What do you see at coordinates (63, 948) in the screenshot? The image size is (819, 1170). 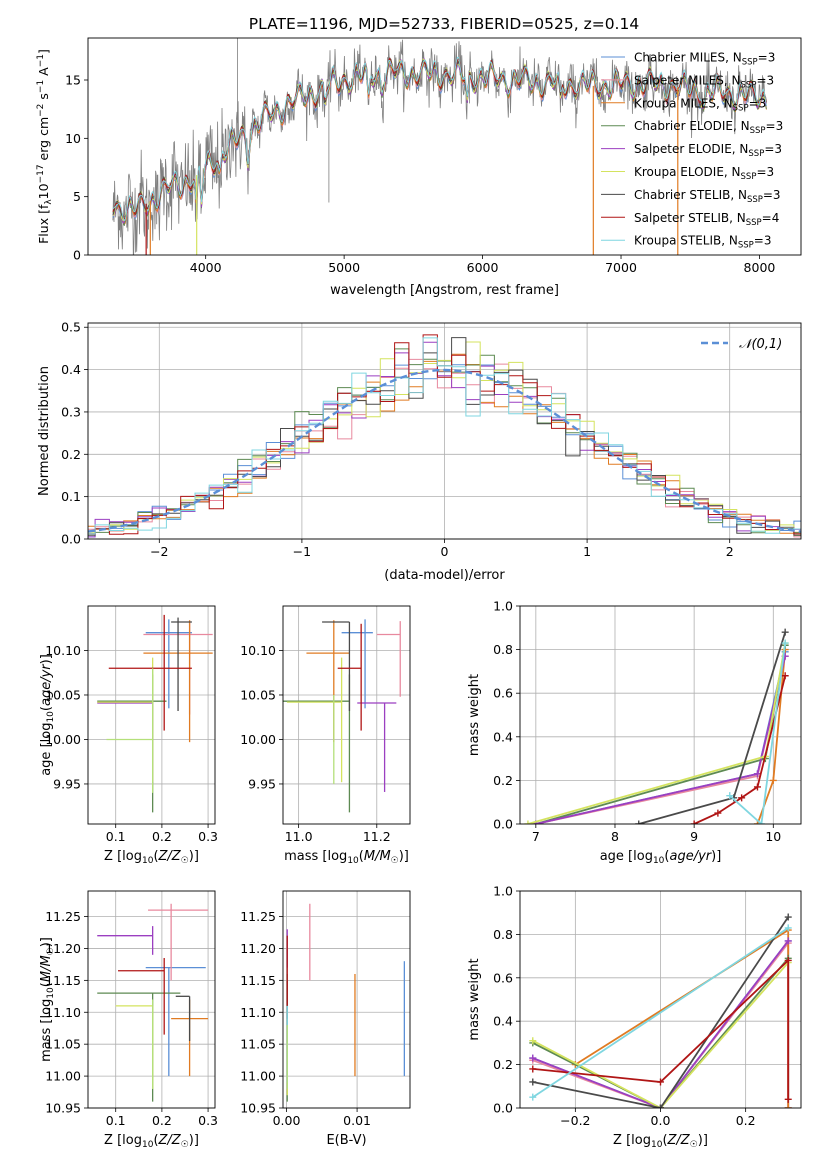 I see `y-tick-label: 11.20` at bounding box center [63, 948].